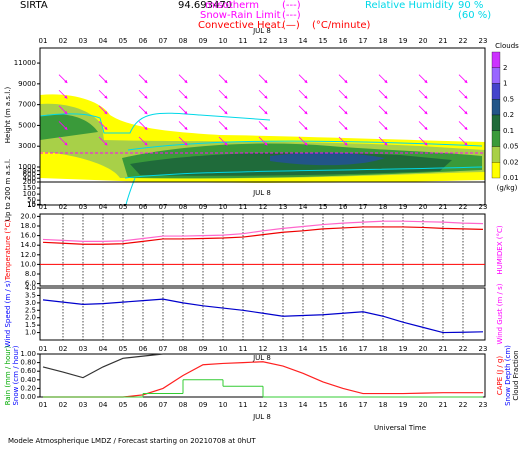  Describe the element at coordinates (29, 182) in the screenshot. I see `y-tick-label: 200` at that location.